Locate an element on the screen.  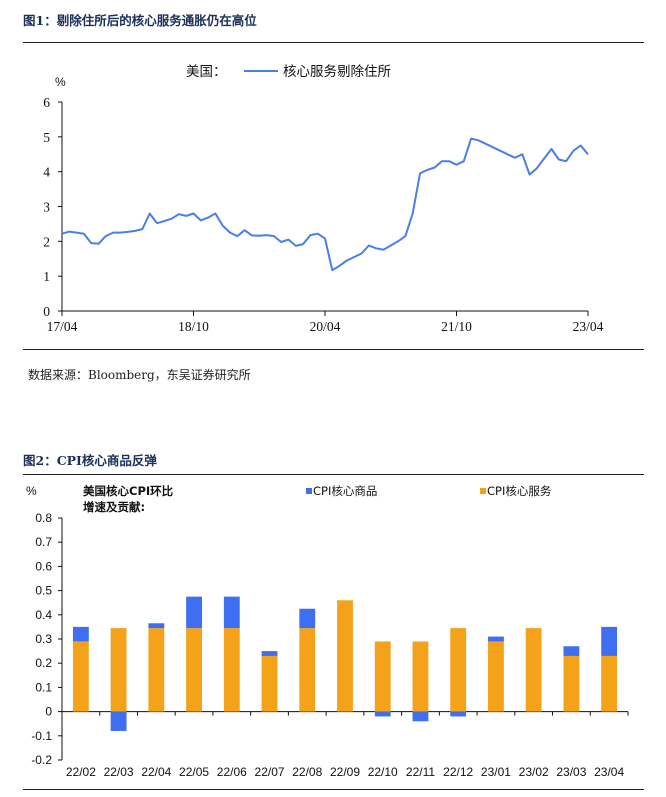
chart-note-line1: 美国核心CPI环比 is located at coordinates (128, 491).